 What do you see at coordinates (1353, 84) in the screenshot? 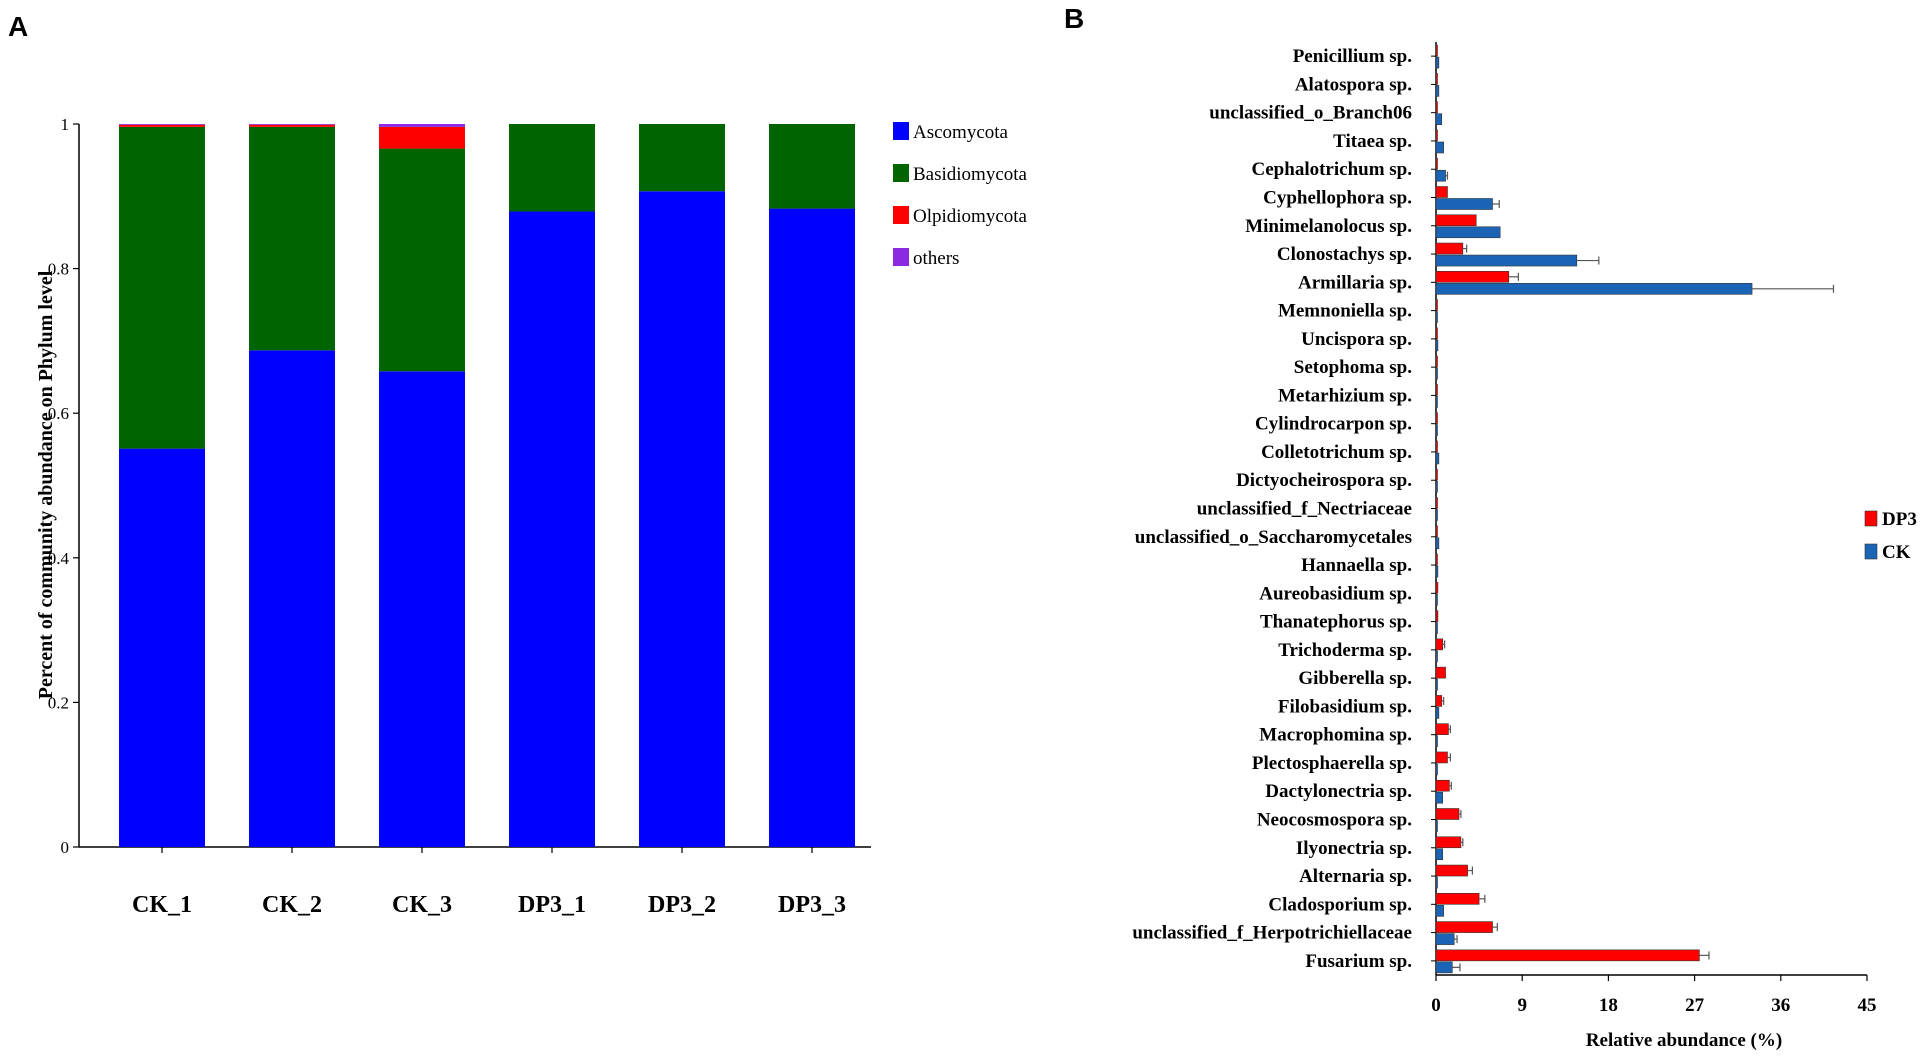
I see `y-tick-label: Alatospora sp.` at bounding box center [1353, 84].